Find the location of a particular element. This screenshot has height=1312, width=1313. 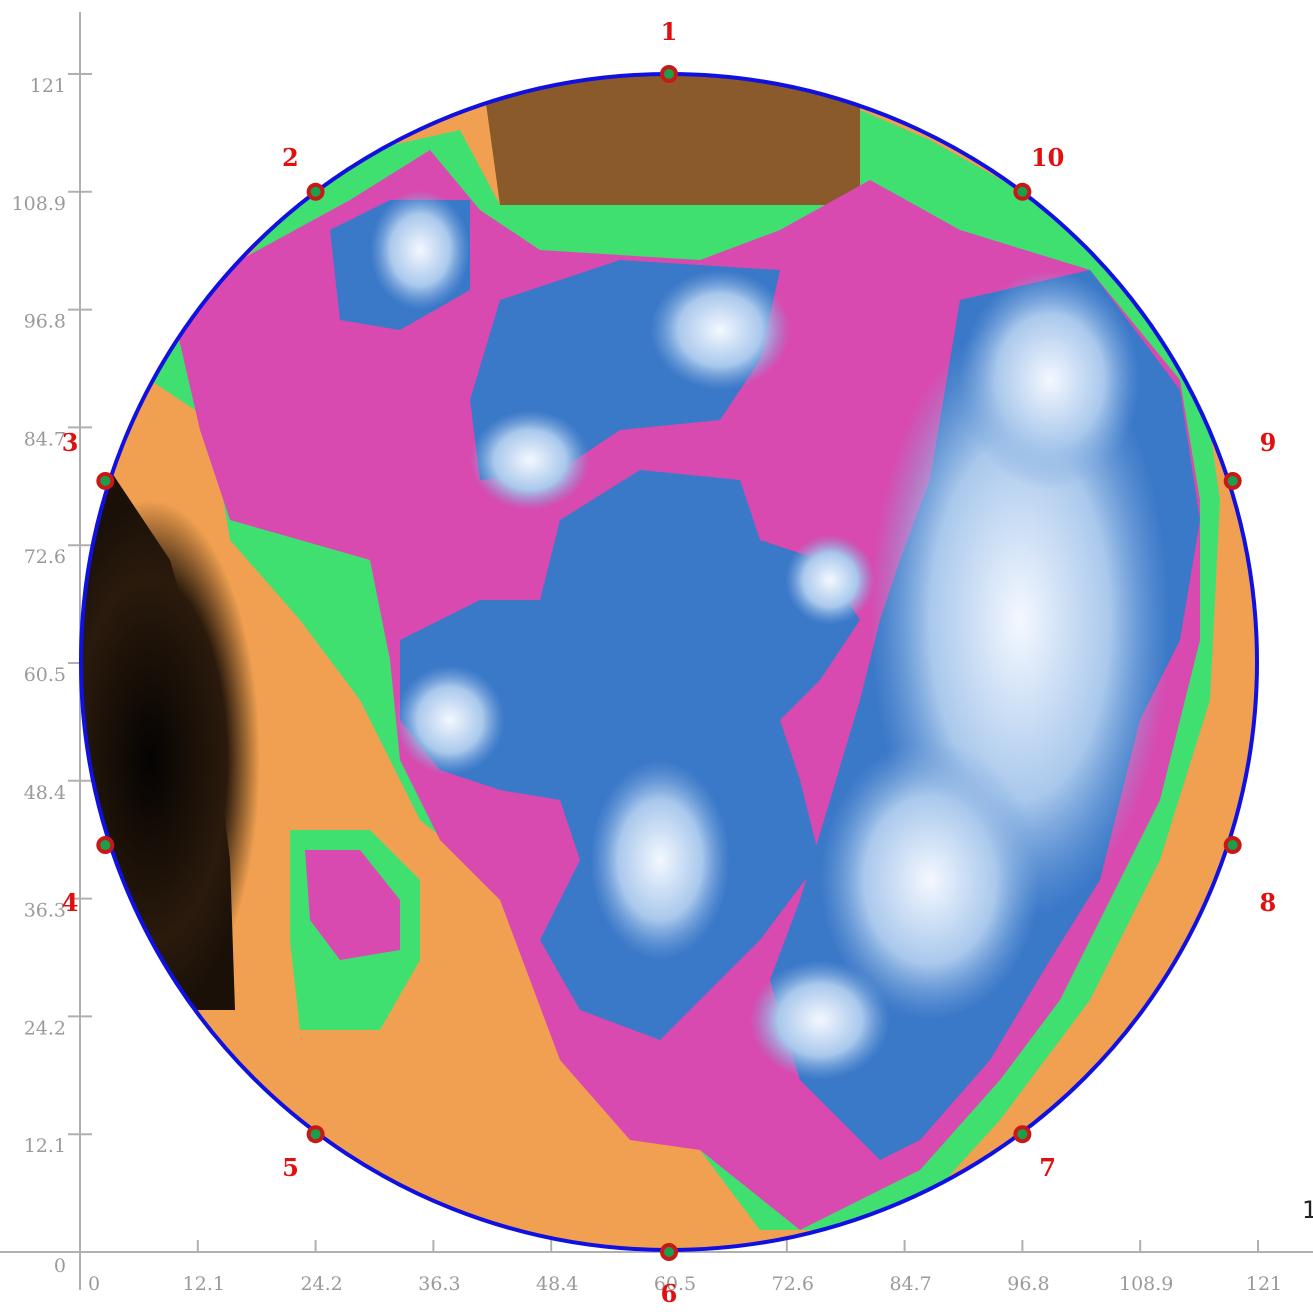

x-tick-label: 24.2 is located at coordinates (321, 1284).